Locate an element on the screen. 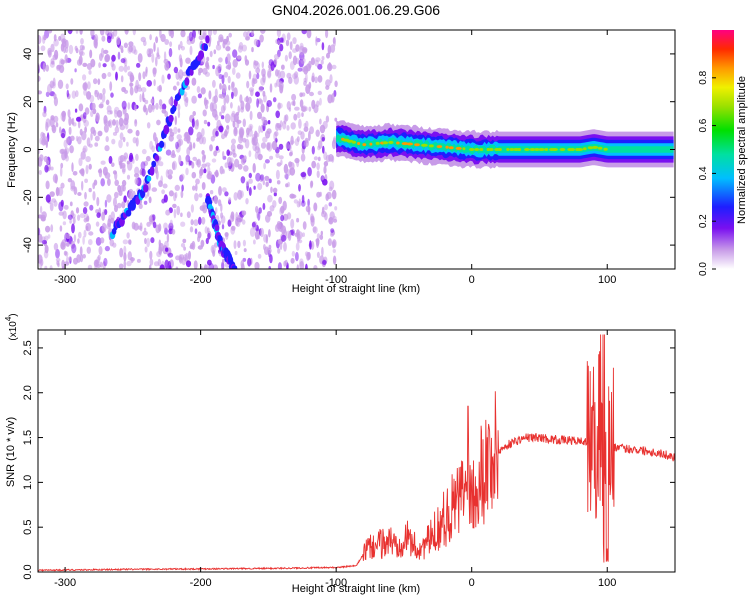 The width and height of the screenshot is (750, 600). spectrogram-x-label: Height of straight line (km) is located at coordinates (356, 289).